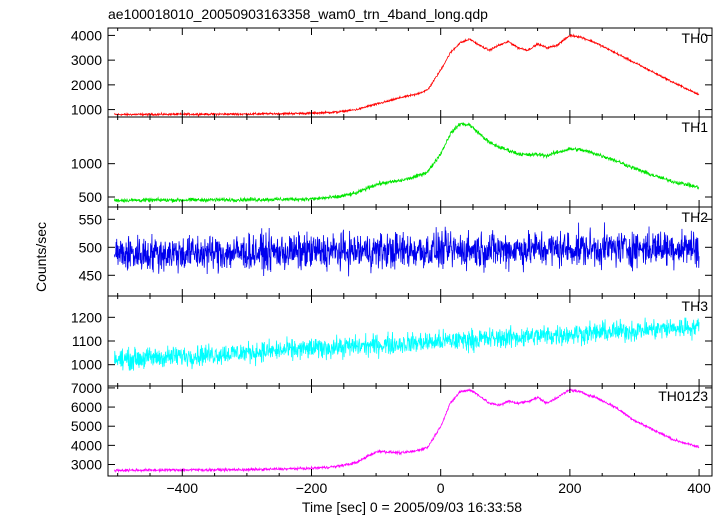 Image resolution: width=724 pixels, height=516 pixels. I want to click on y-tick-label: 2000, so click(86, 85).